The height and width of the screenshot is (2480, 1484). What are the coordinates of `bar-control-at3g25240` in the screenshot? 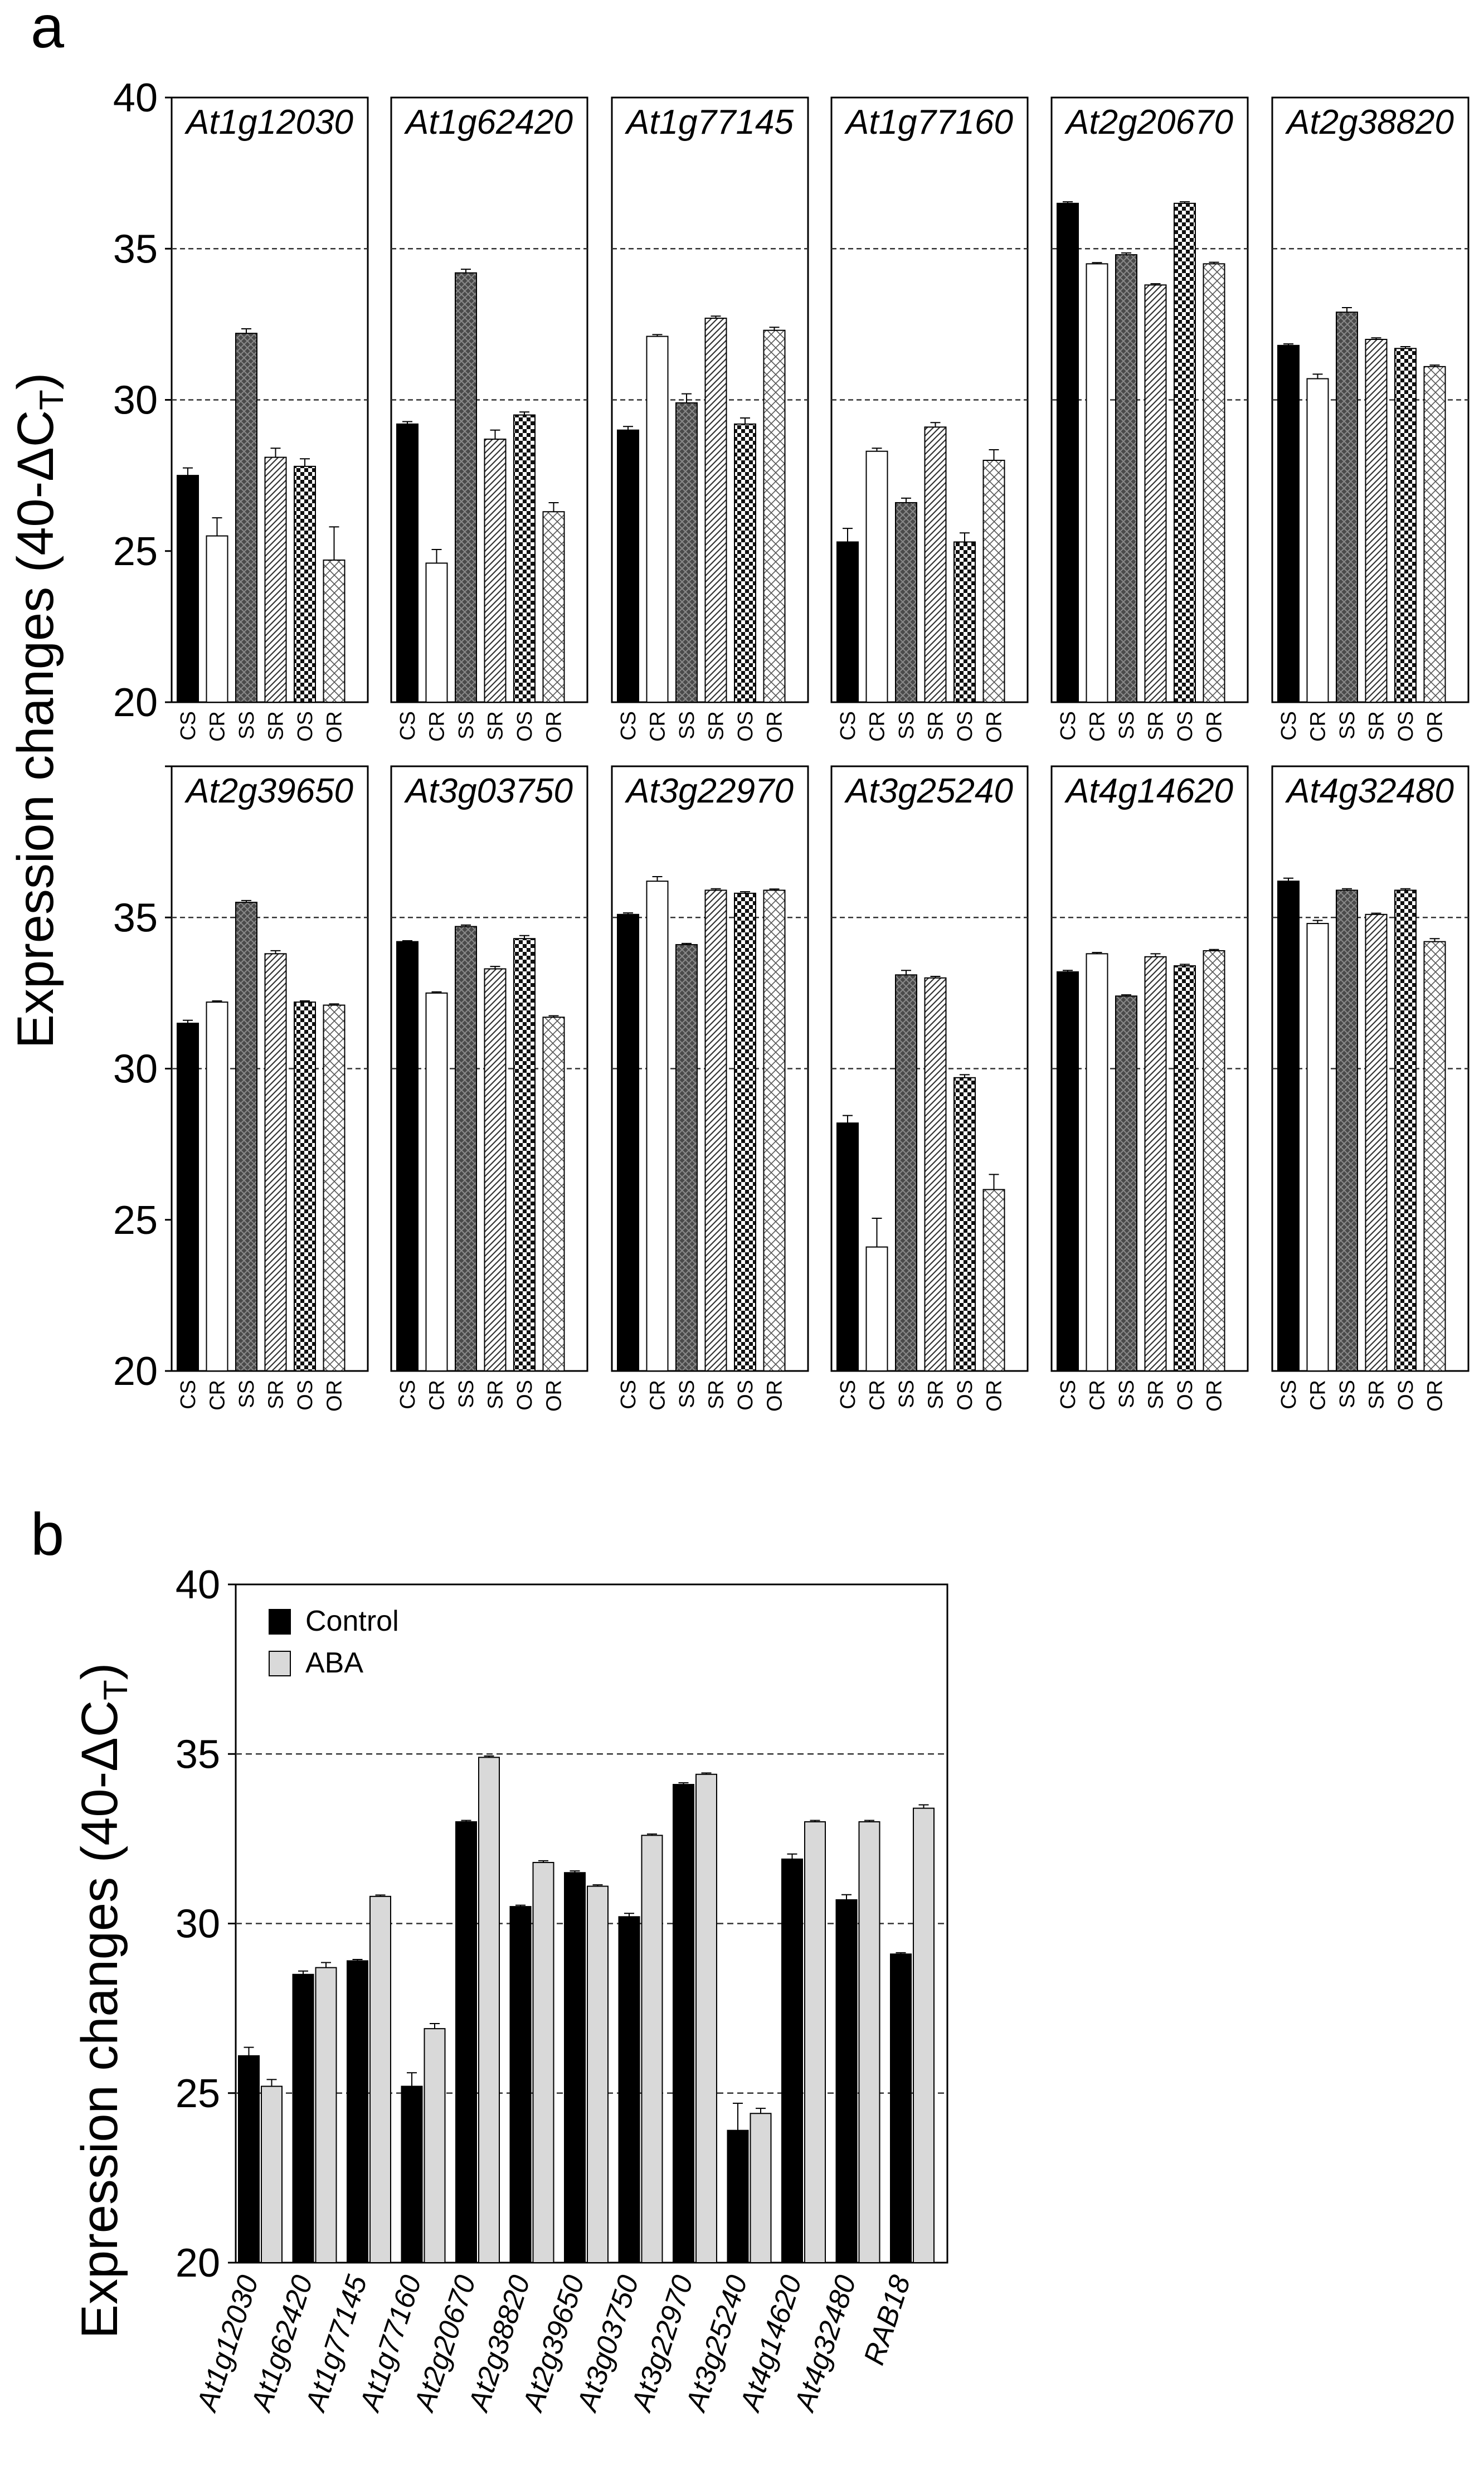 It's located at (738, 2196).